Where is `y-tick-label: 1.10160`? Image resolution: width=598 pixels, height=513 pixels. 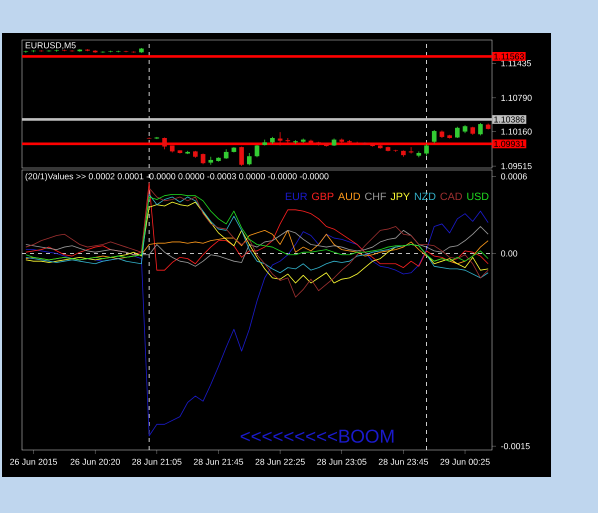
y-tick-label: 1.10160 is located at coordinates (516, 131).